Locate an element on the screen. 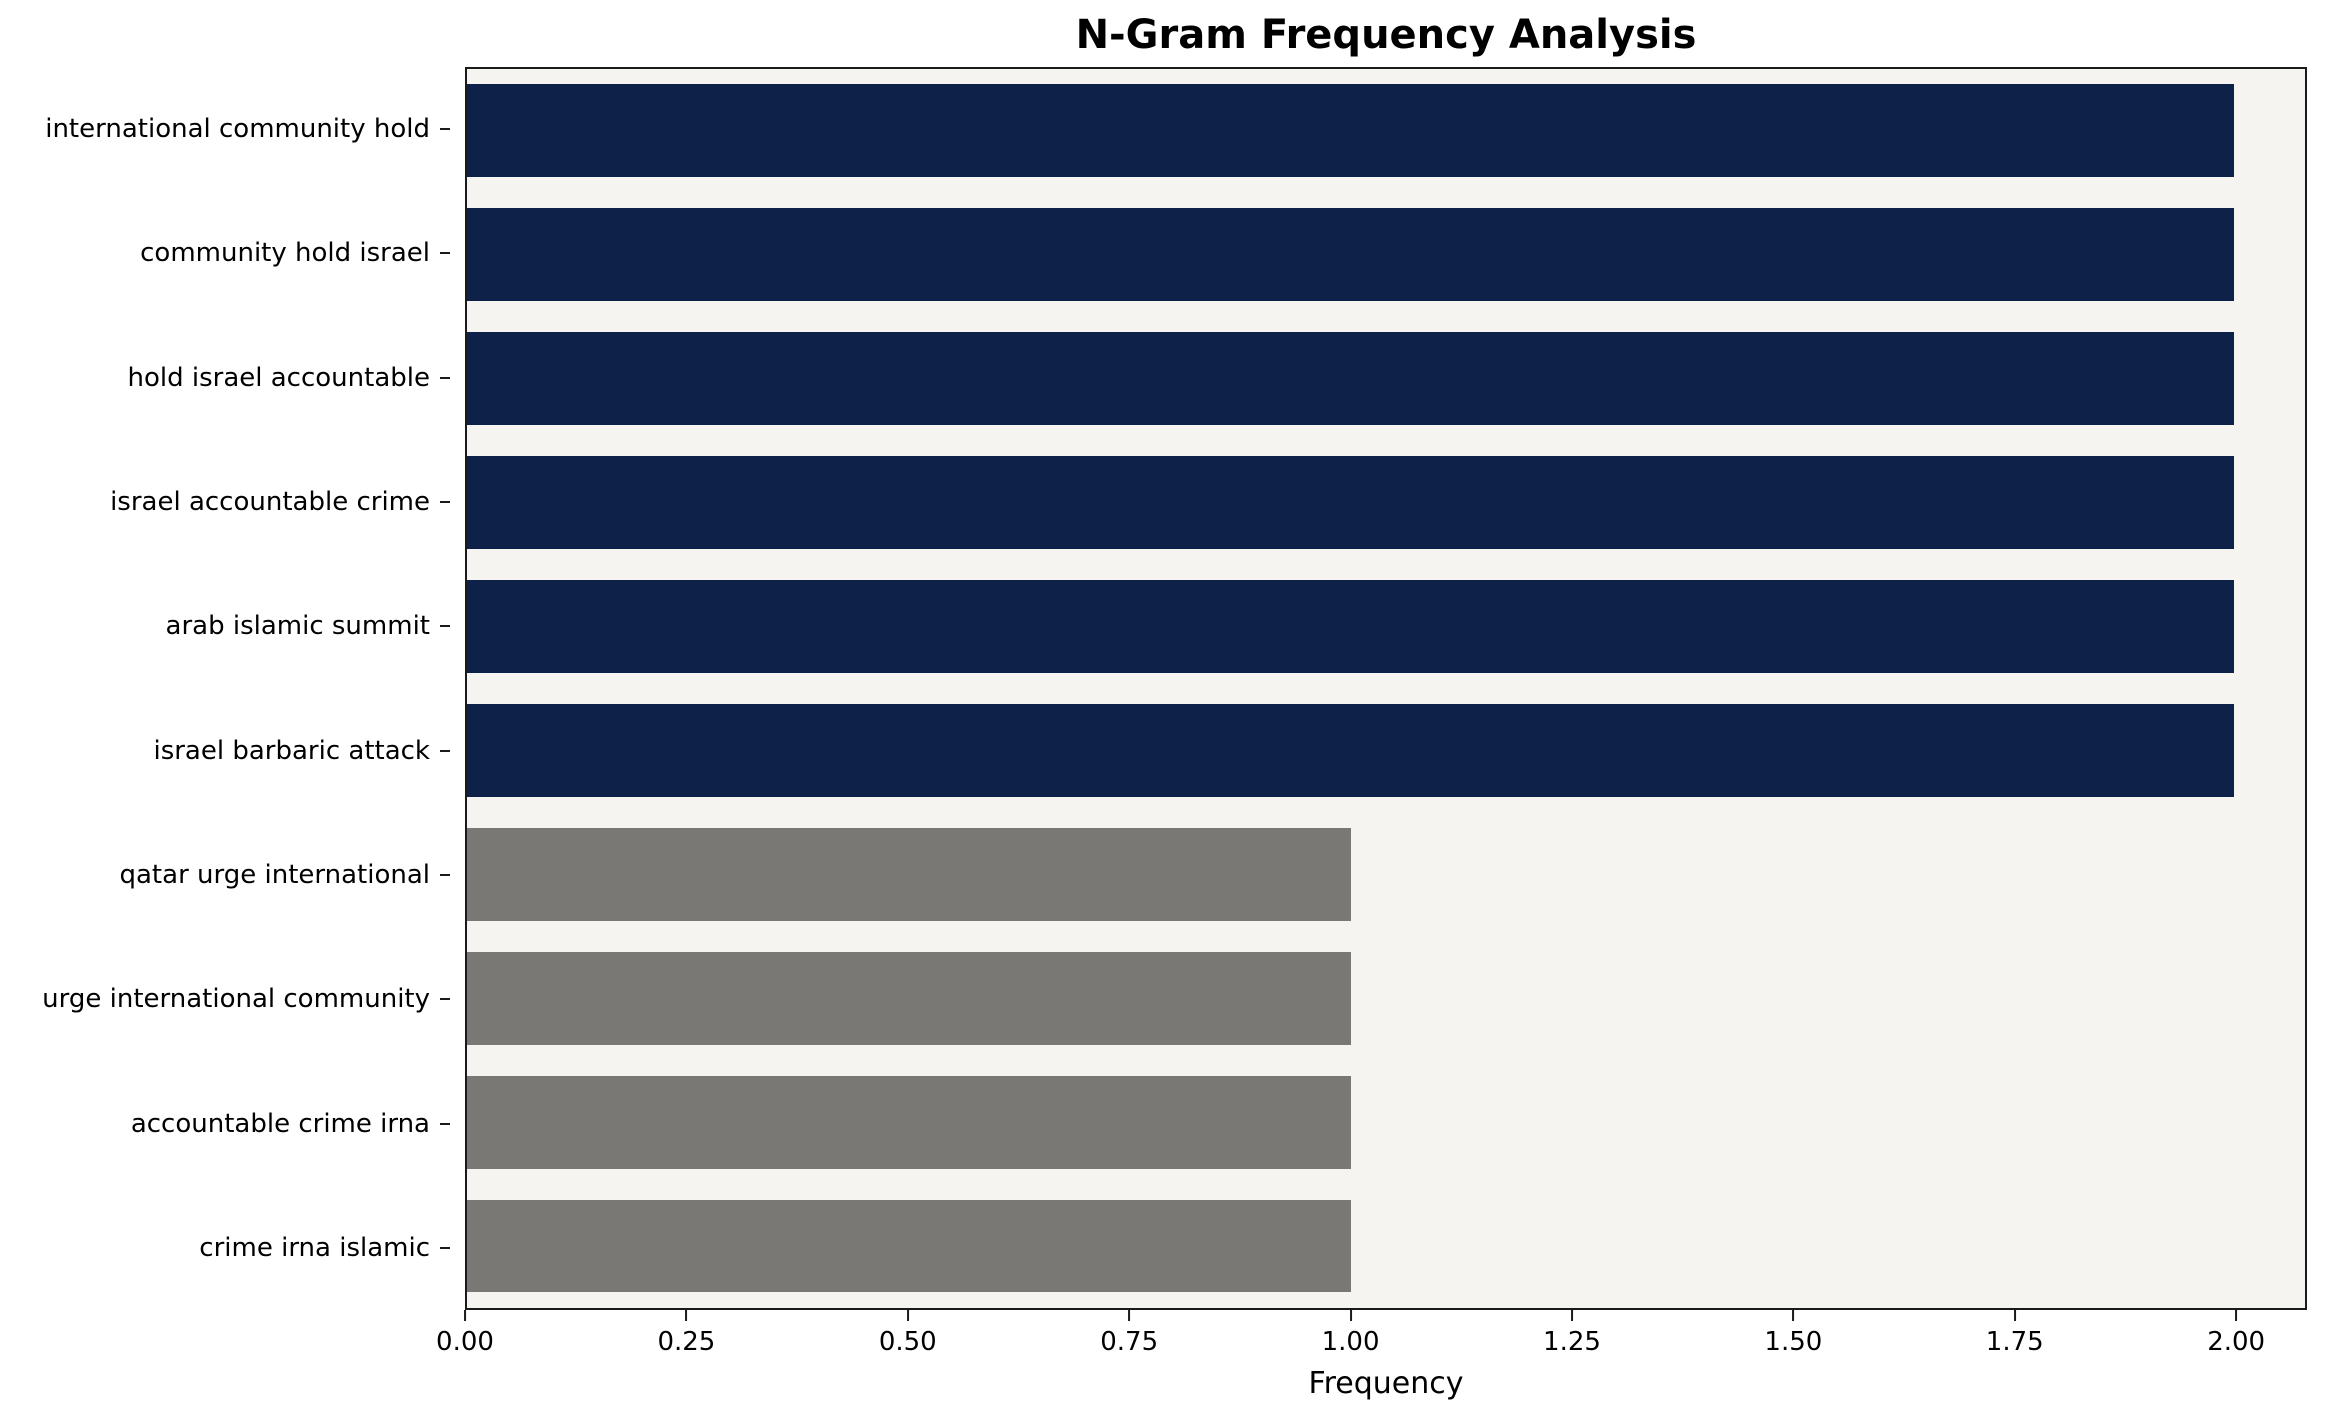 This screenshot has height=1414, width=2347. y-label-row: hold israel accountable is located at coordinates (225, 378).